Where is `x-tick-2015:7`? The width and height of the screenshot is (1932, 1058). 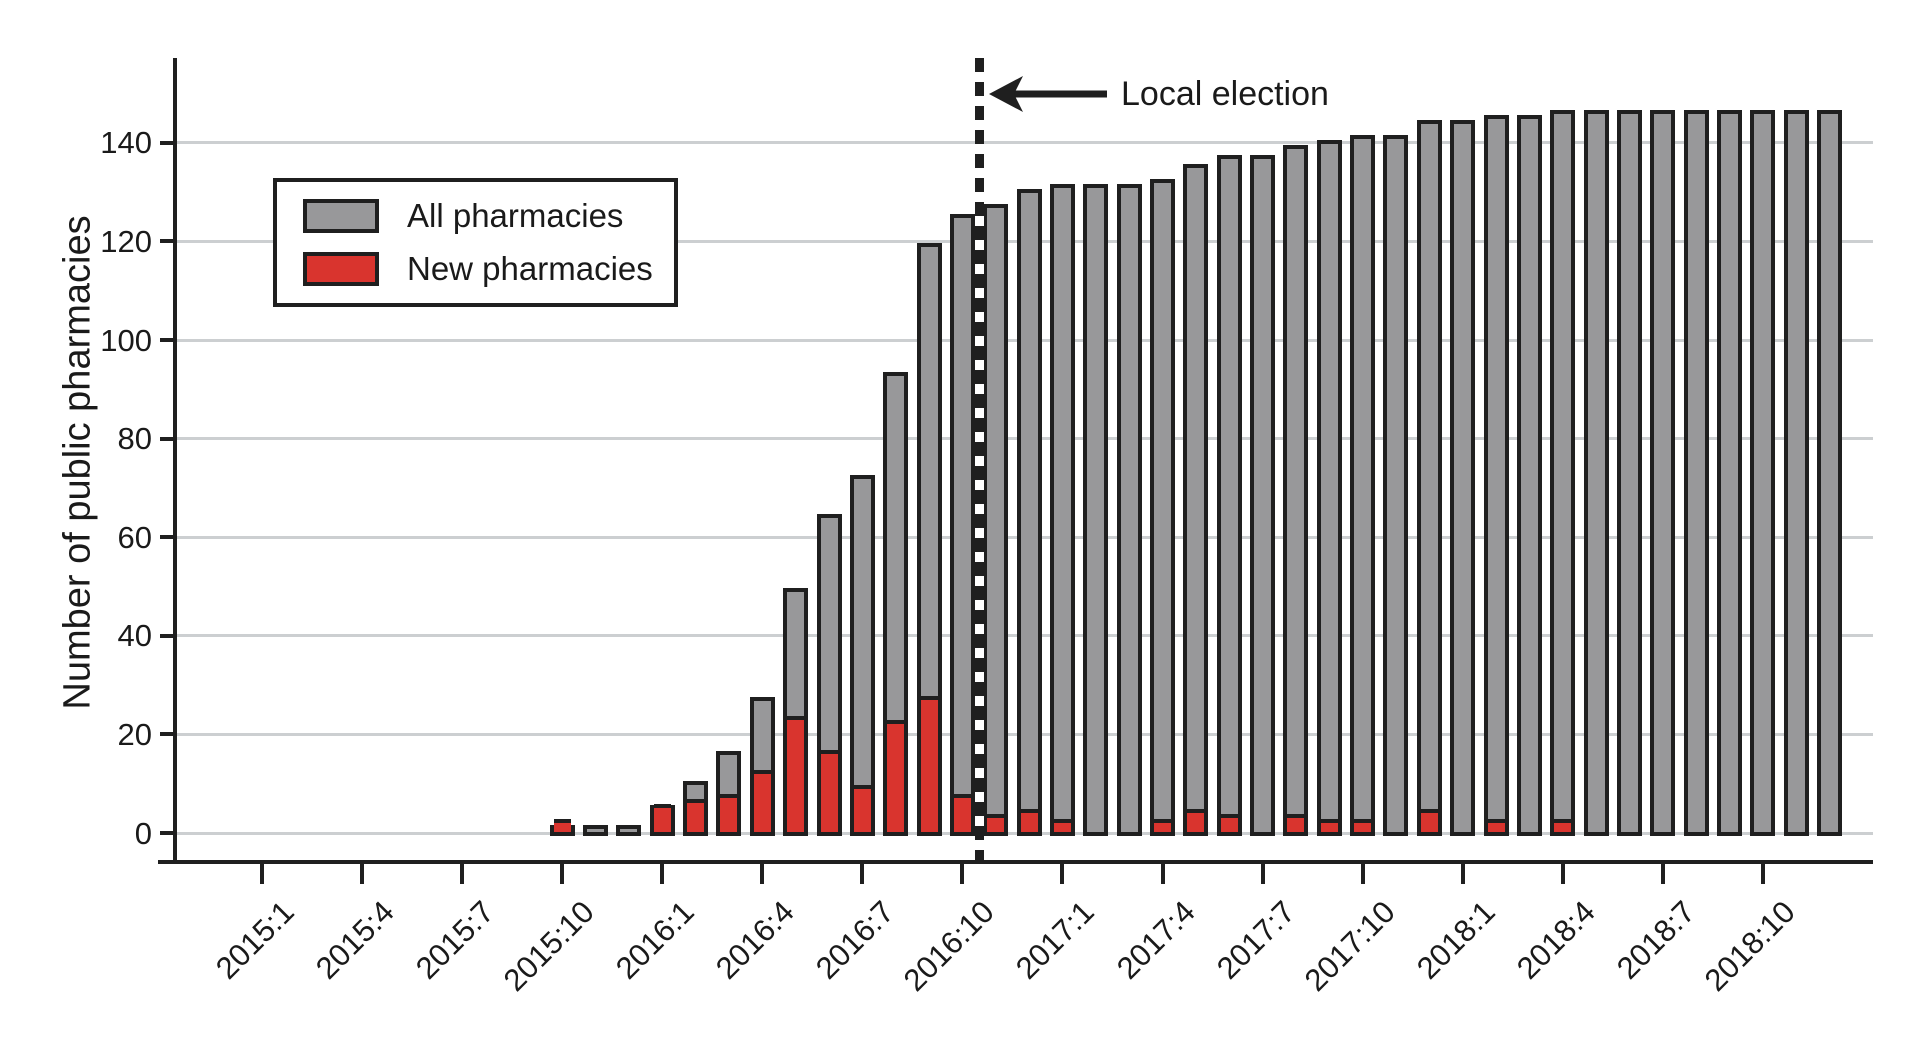 x-tick-2015:7 is located at coordinates (462, 873).